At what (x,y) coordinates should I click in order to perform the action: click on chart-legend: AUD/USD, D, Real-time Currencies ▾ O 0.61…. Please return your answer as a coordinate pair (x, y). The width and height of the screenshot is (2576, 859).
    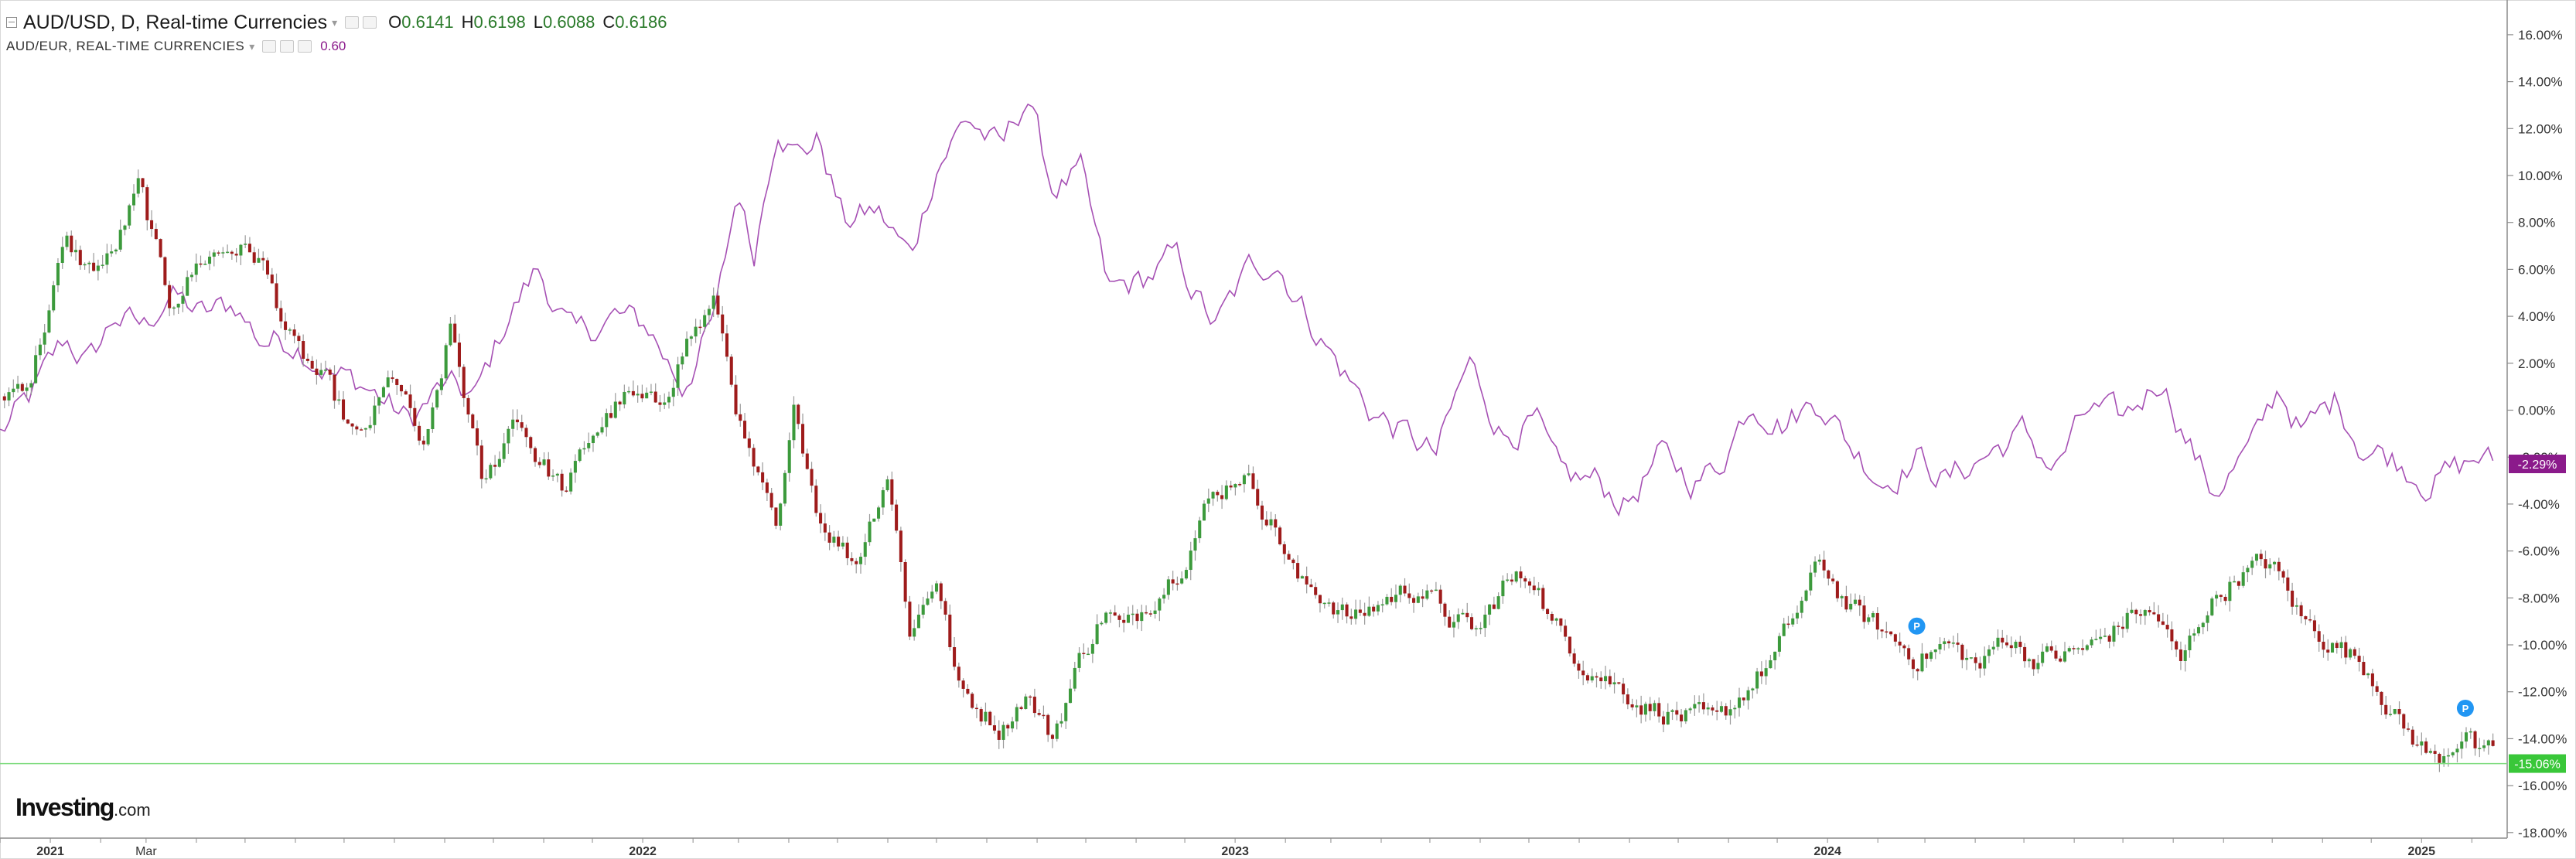
    Looking at the image, I should click on (336, 33).